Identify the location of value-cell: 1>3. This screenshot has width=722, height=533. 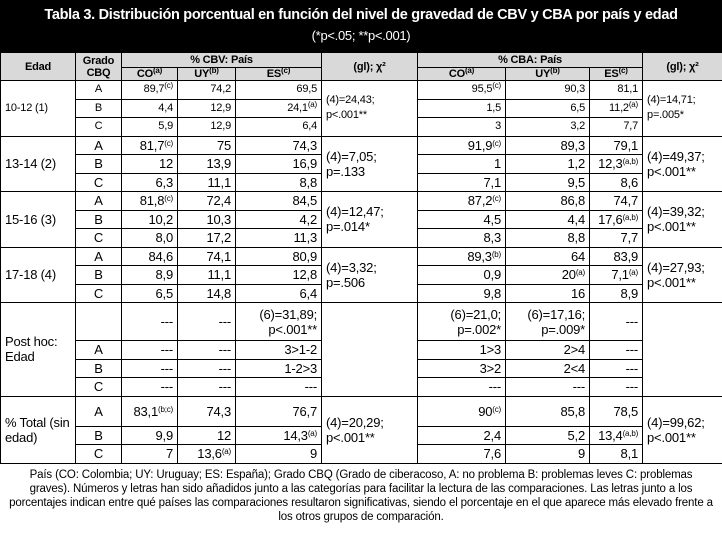
(462, 350).